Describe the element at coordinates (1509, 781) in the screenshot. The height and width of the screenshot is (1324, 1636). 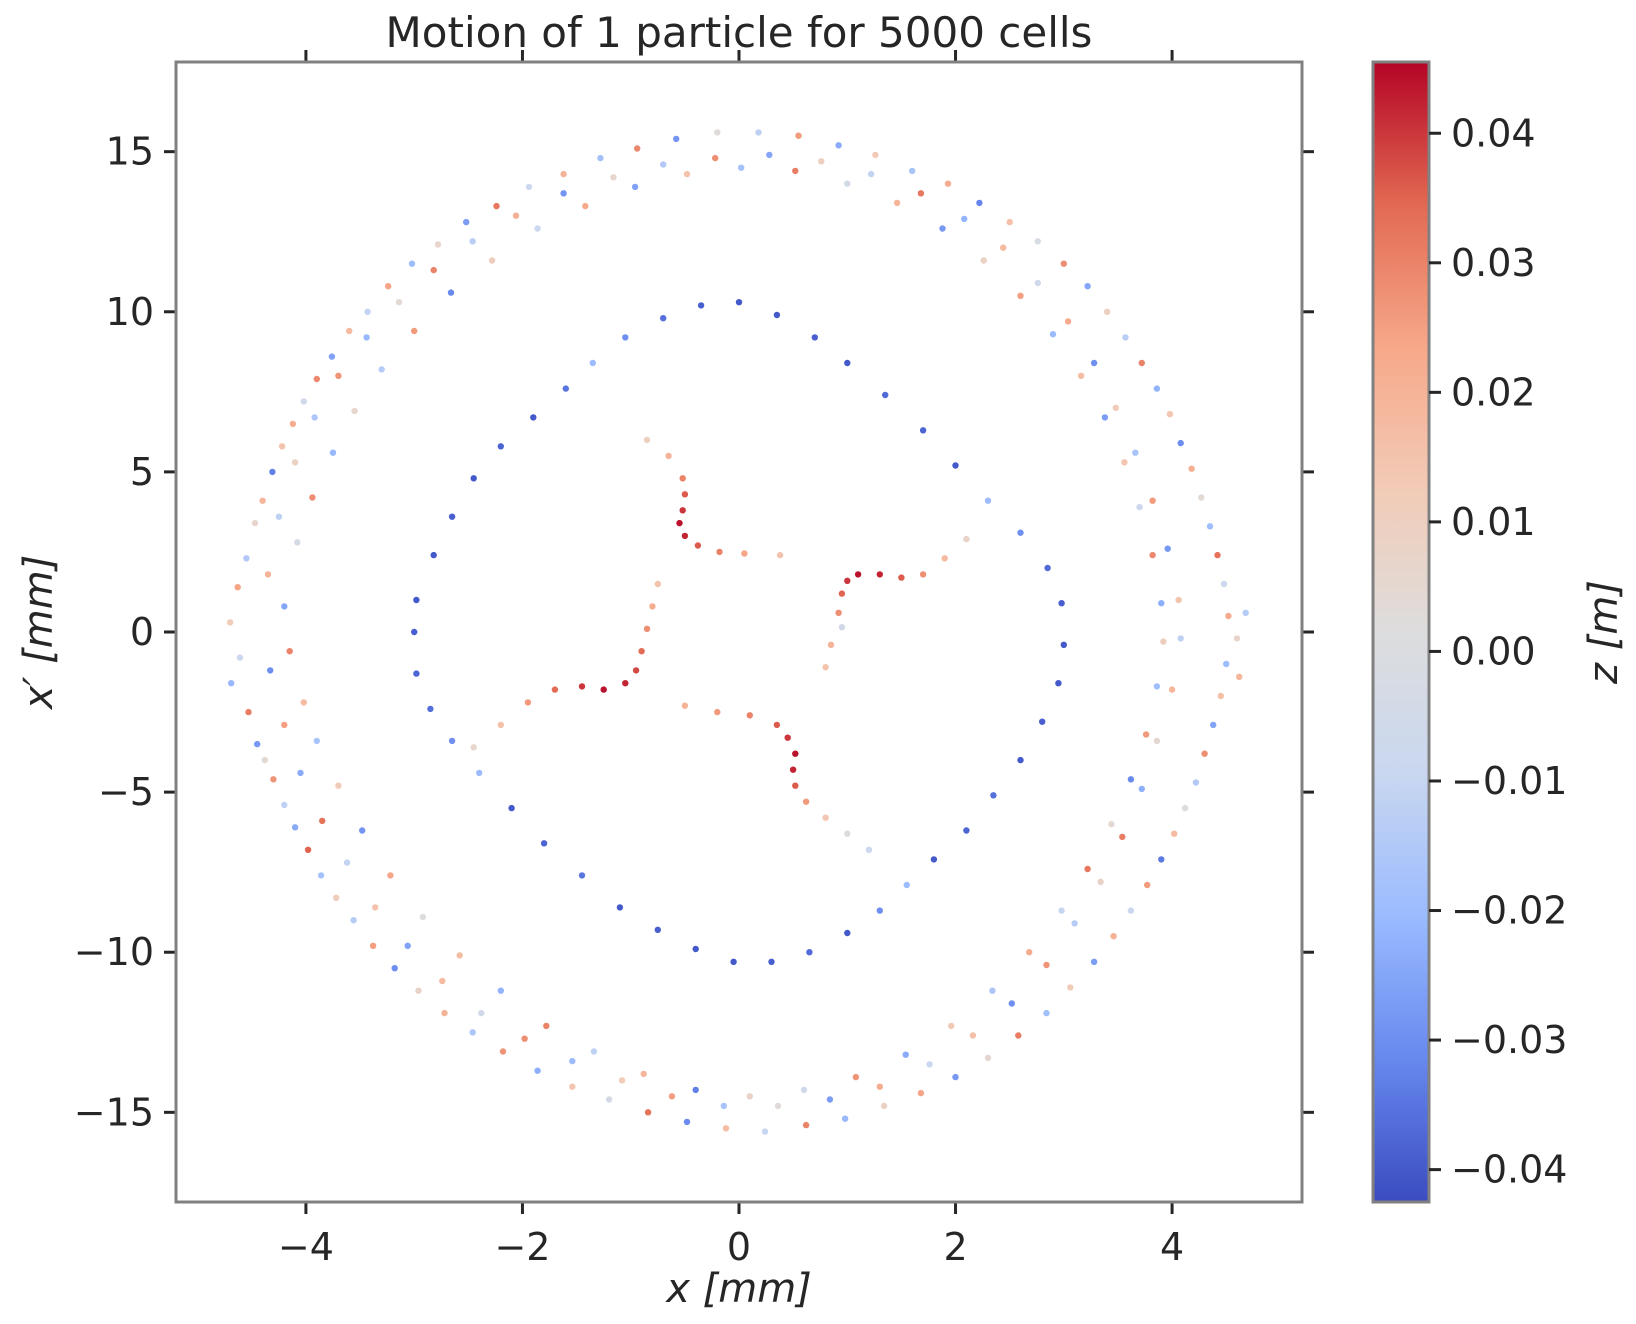
I see `colorbar-tick-label: −0.01` at that location.